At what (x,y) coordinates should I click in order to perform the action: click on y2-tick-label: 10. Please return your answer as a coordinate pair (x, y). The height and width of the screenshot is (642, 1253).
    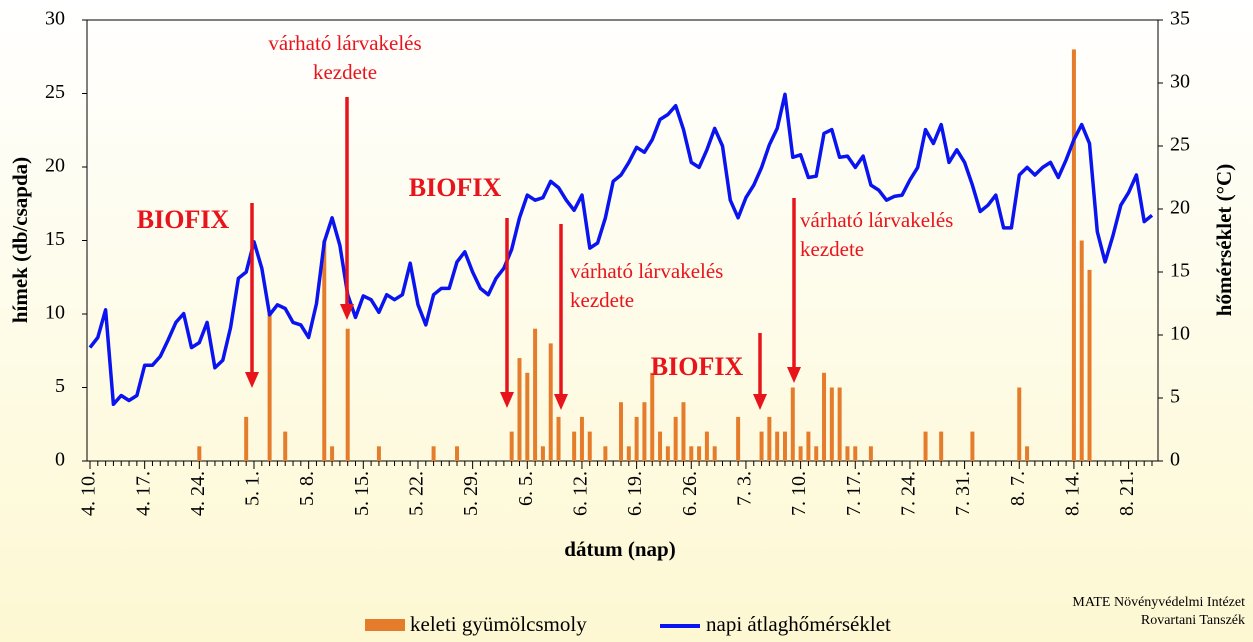
    Looking at the image, I should click on (1180, 334).